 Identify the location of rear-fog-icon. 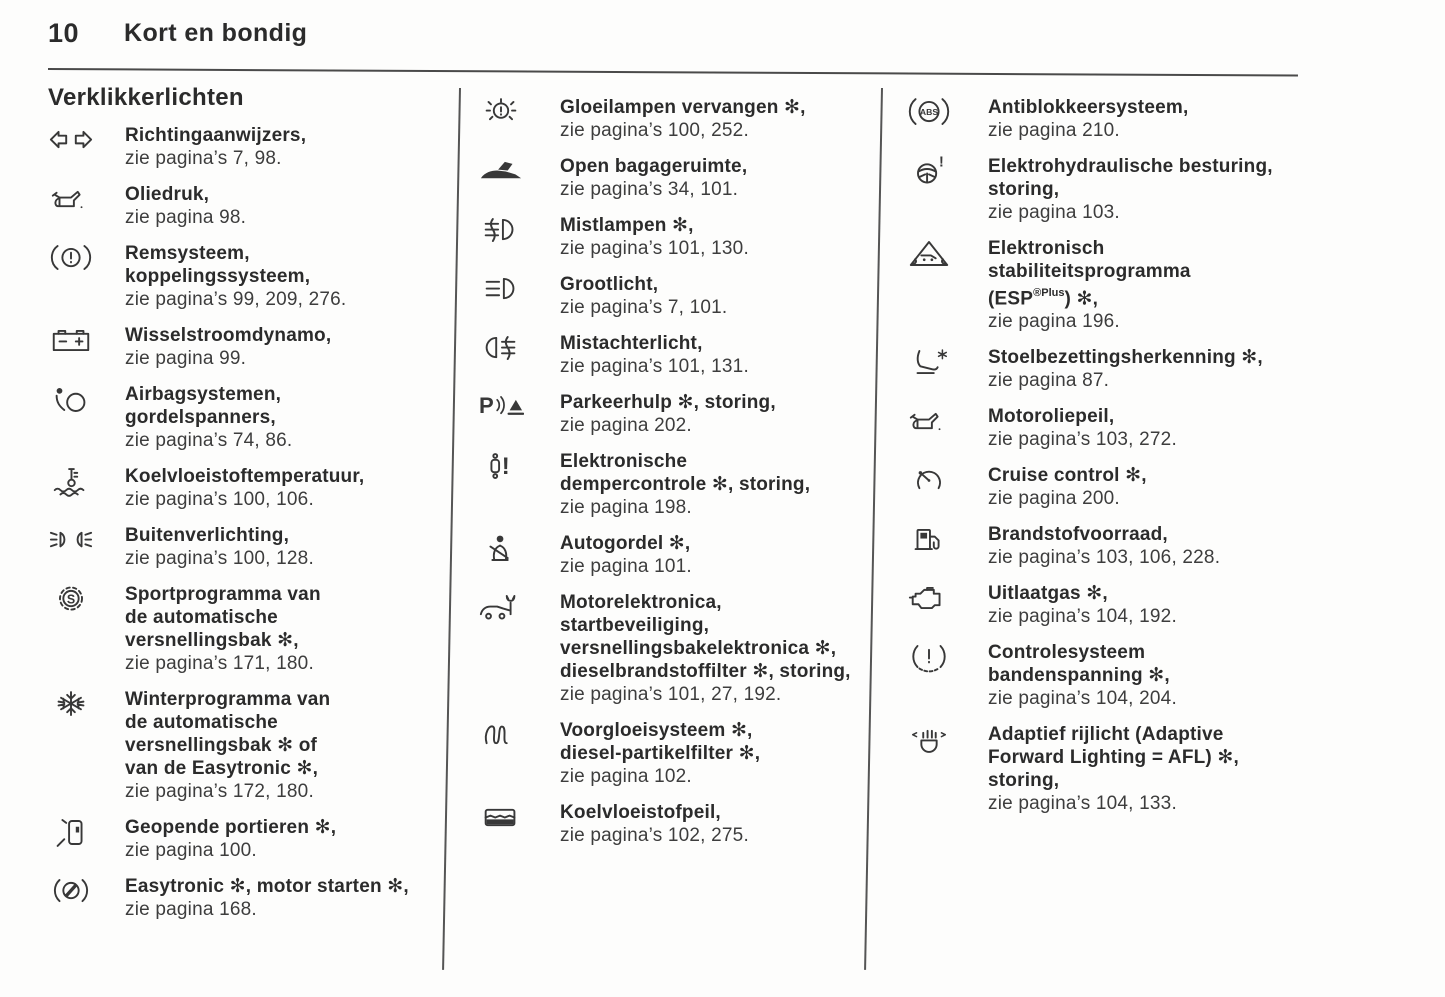
(519, 348).